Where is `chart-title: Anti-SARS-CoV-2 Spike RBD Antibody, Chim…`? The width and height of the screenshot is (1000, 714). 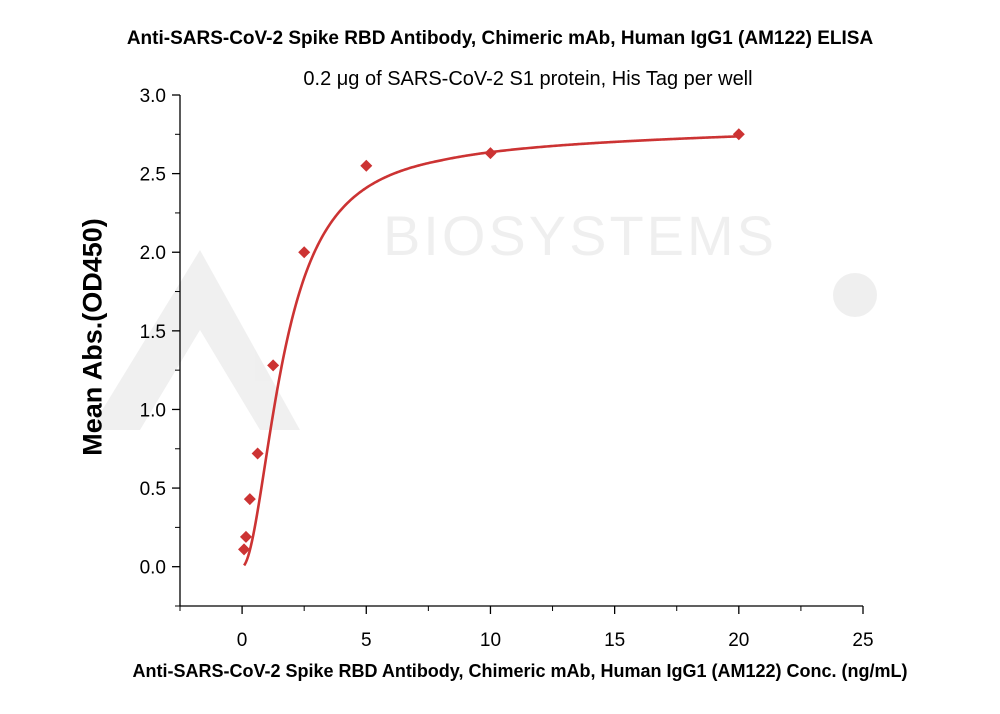
chart-title: Anti-SARS-CoV-2 Spike RBD Antibody, Chim… is located at coordinates (500, 38).